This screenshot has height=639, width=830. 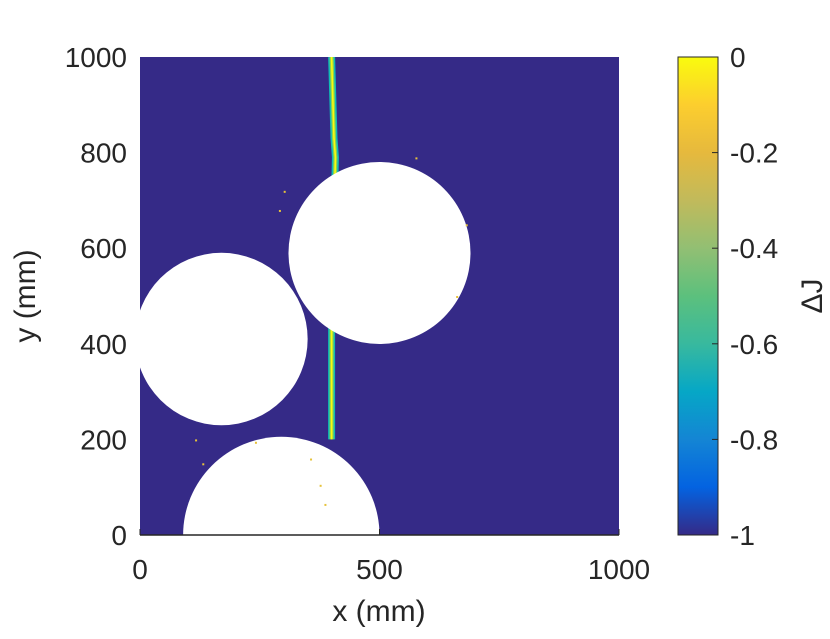 What do you see at coordinates (379, 569) in the screenshot?
I see `x-tick-label: 500` at bounding box center [379, 569].